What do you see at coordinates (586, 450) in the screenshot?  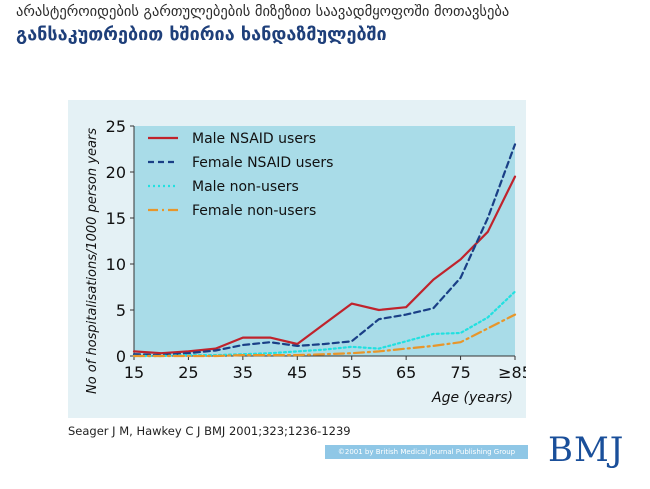 I see `bmj-logo: BMJ` at bounding box center [586, 450].